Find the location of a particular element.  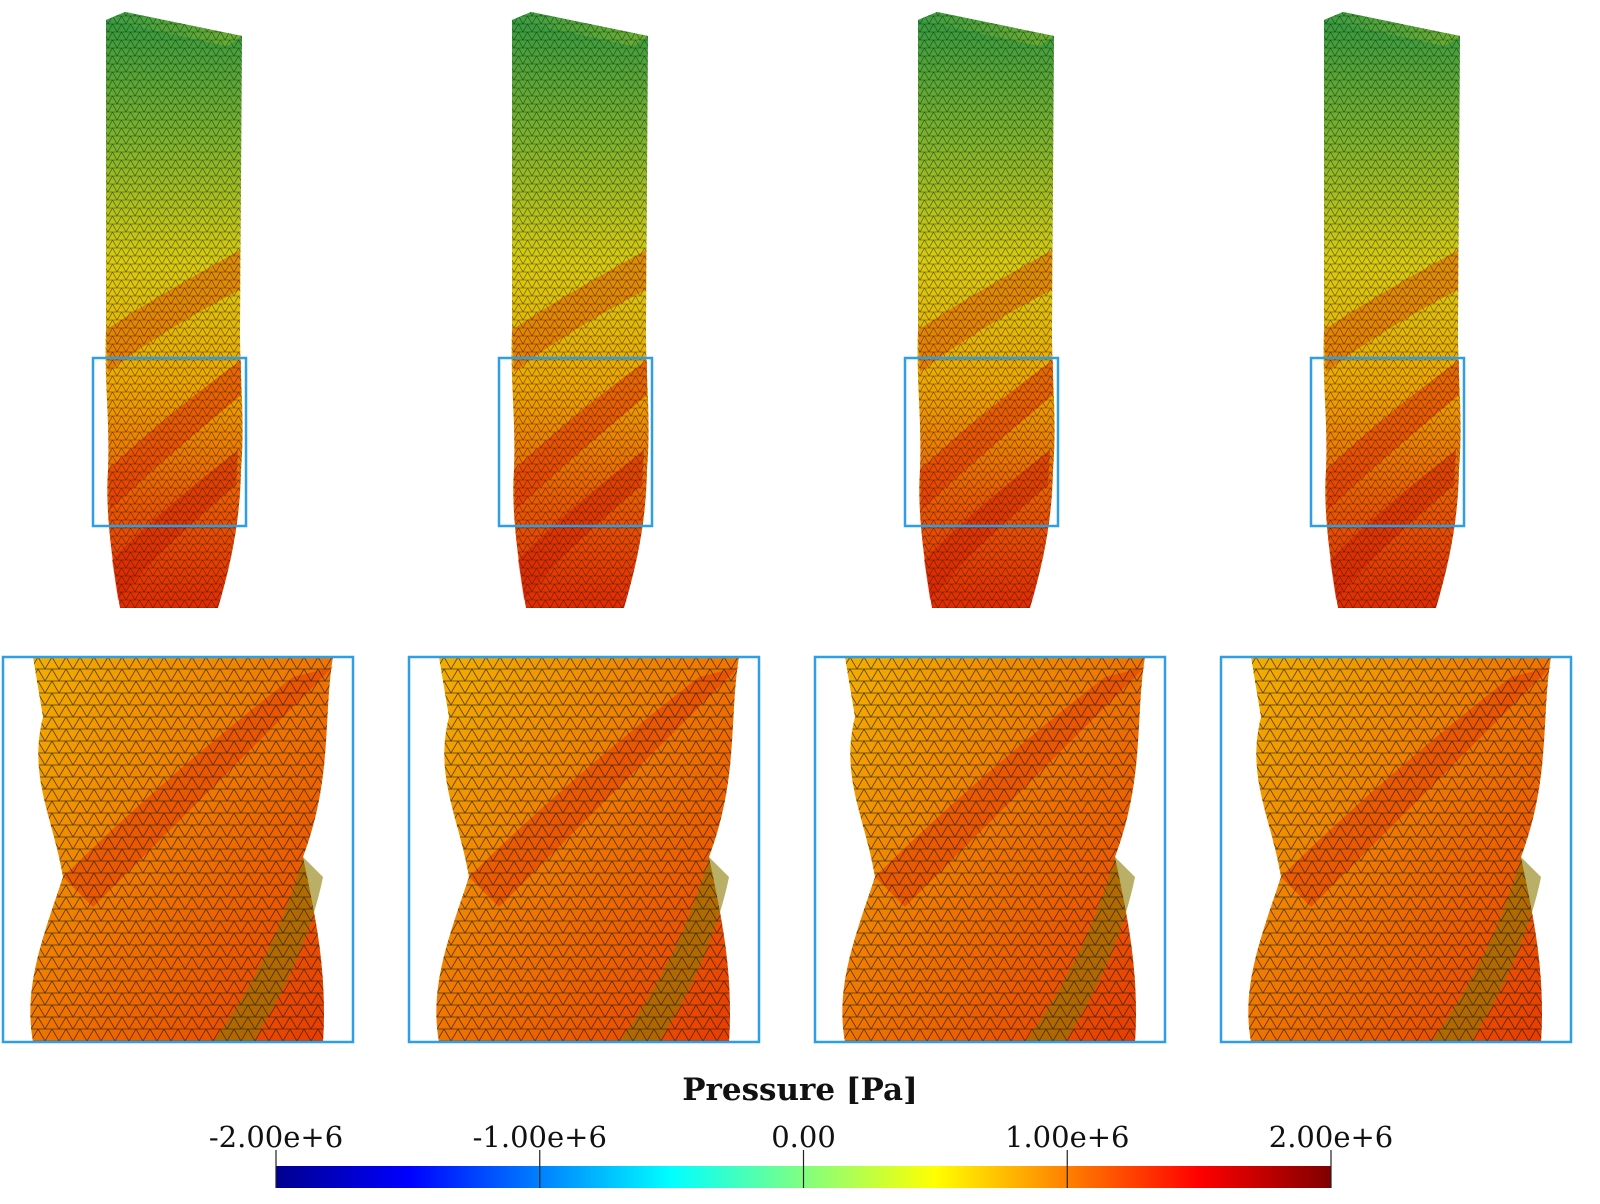

colorbar-ticks is located at coordinates (803, 1169).